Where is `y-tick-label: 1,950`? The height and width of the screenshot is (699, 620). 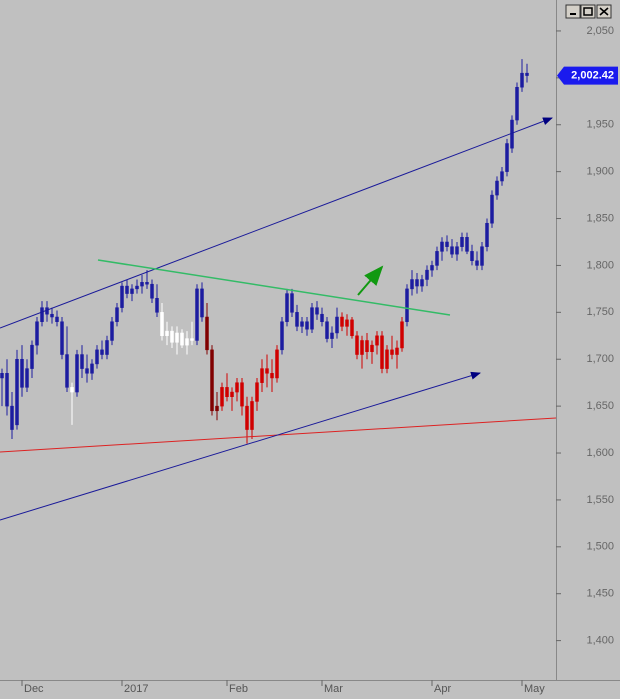 y-tick-label: 1,950 is located at coordinates (600, 125).